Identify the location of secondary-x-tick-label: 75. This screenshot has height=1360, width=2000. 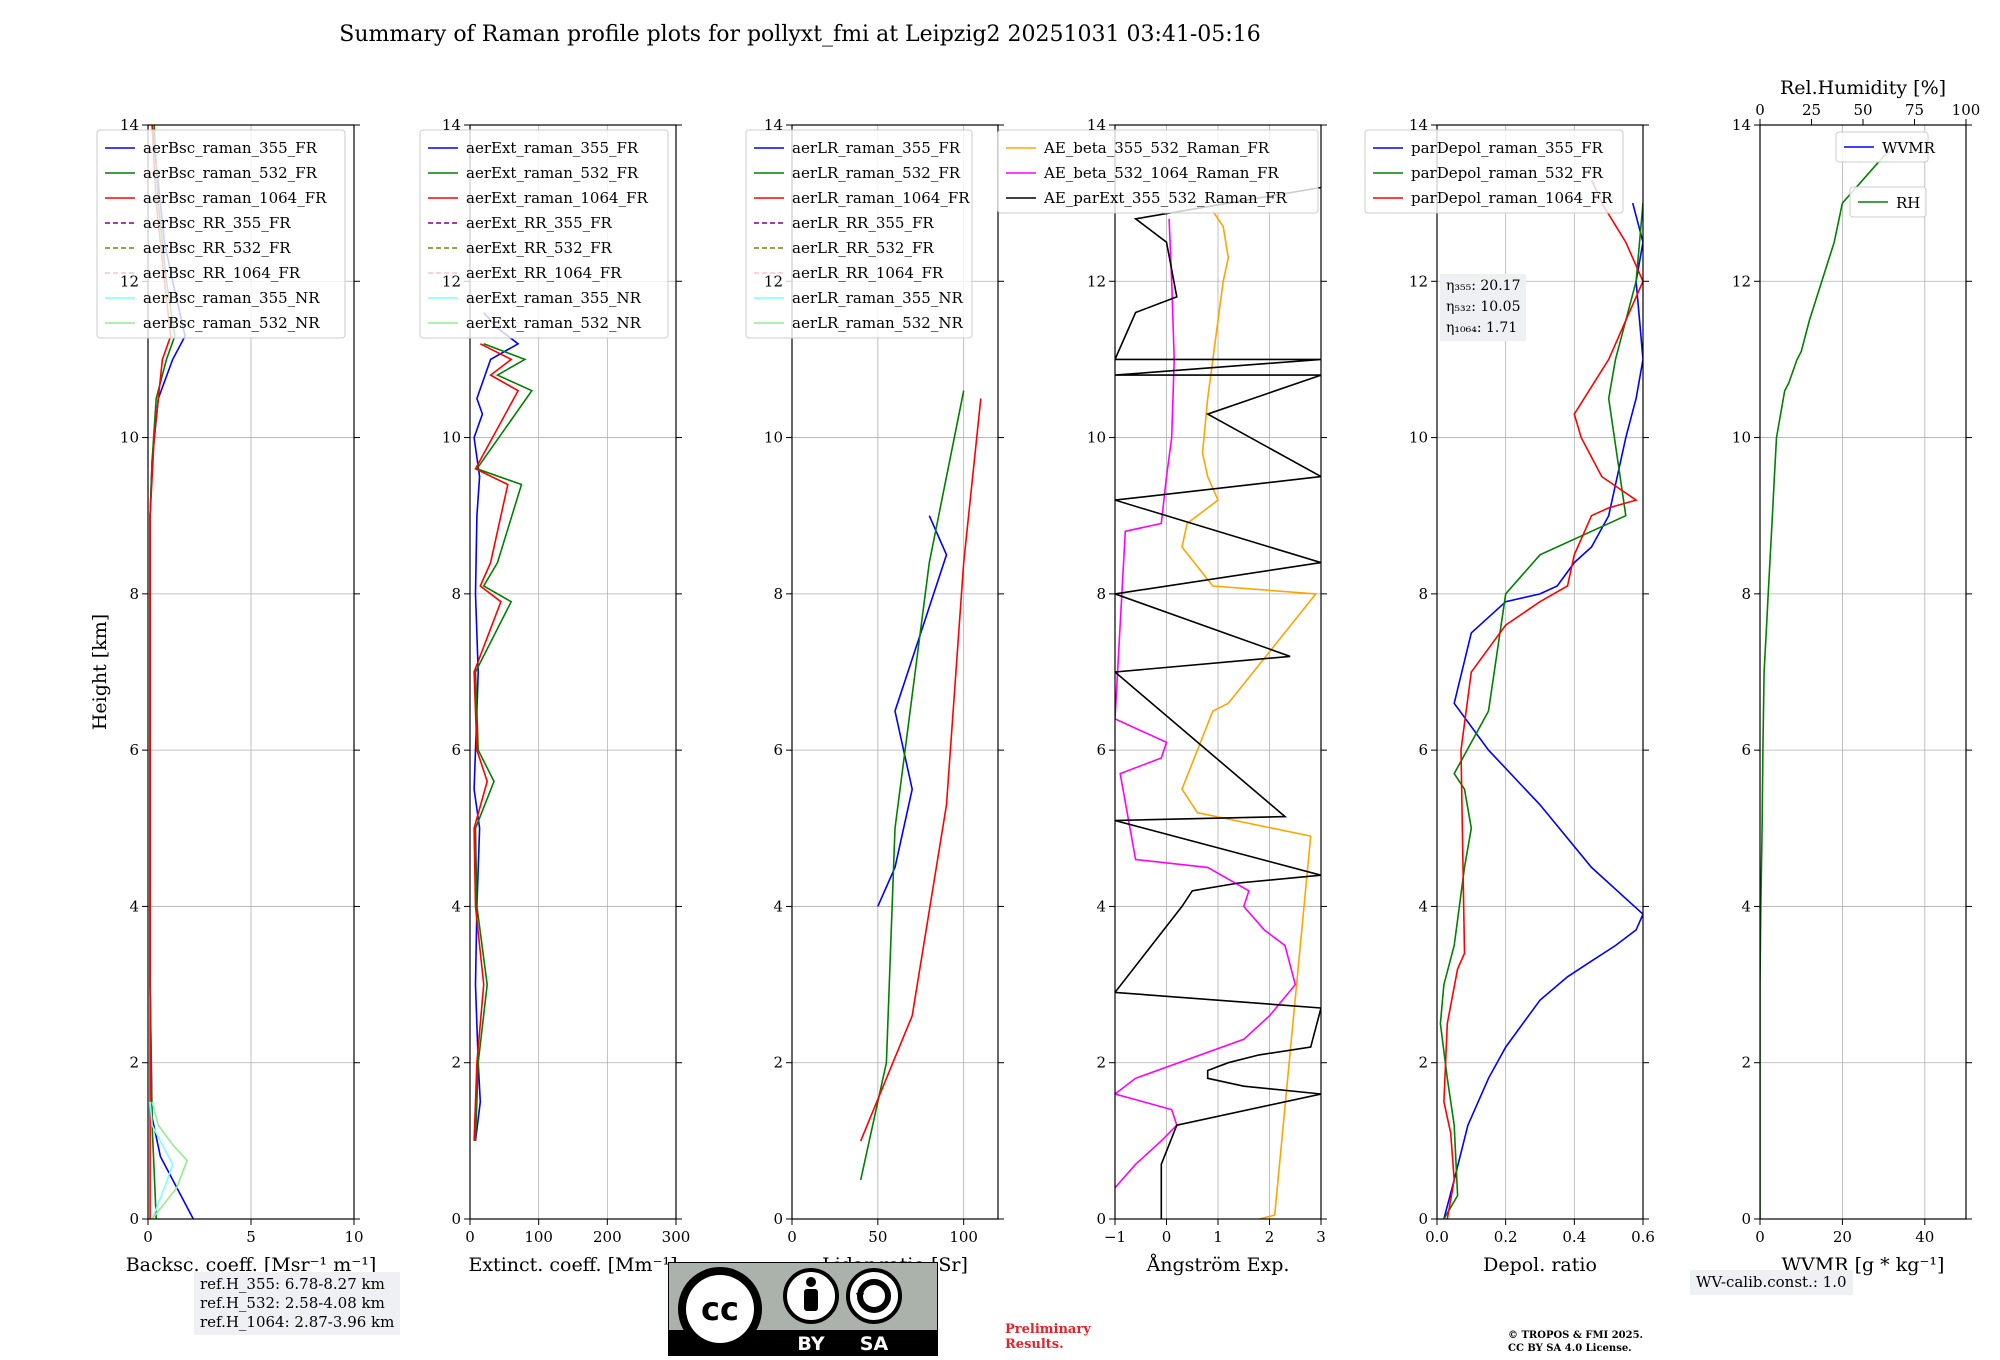
(1914, 110).